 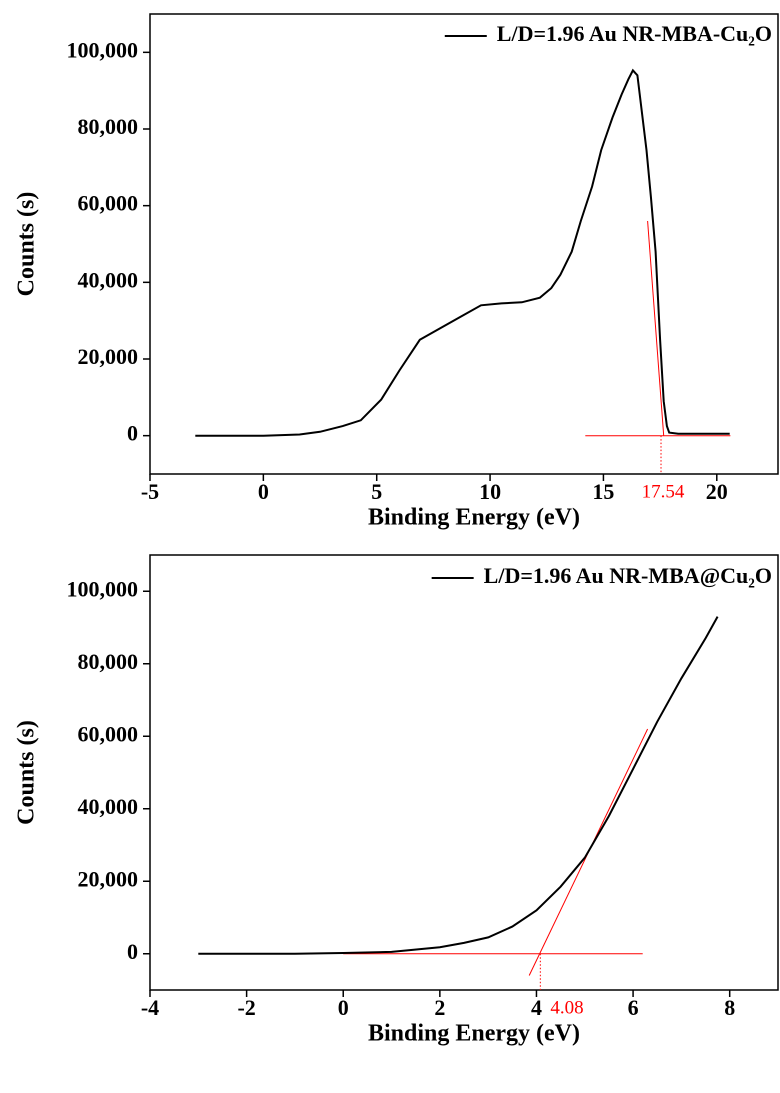 I want to click on fit-line, so click(x=656, y=328).